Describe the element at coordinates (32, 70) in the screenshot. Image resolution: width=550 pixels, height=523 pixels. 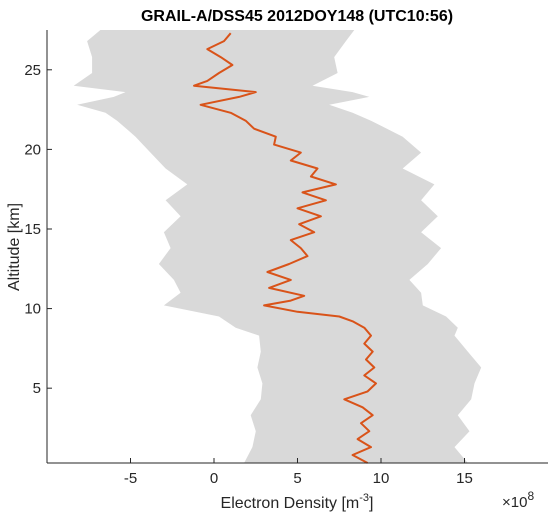
I see `y-tick-label: 25` at that location.